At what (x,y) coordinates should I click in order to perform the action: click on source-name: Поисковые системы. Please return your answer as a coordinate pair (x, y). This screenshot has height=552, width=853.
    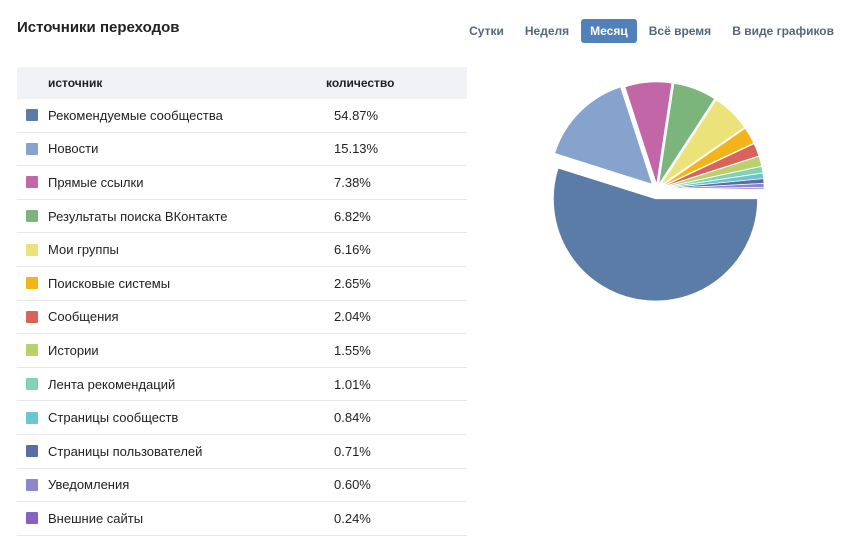
    Looking at the image, I should click on (109, 283).